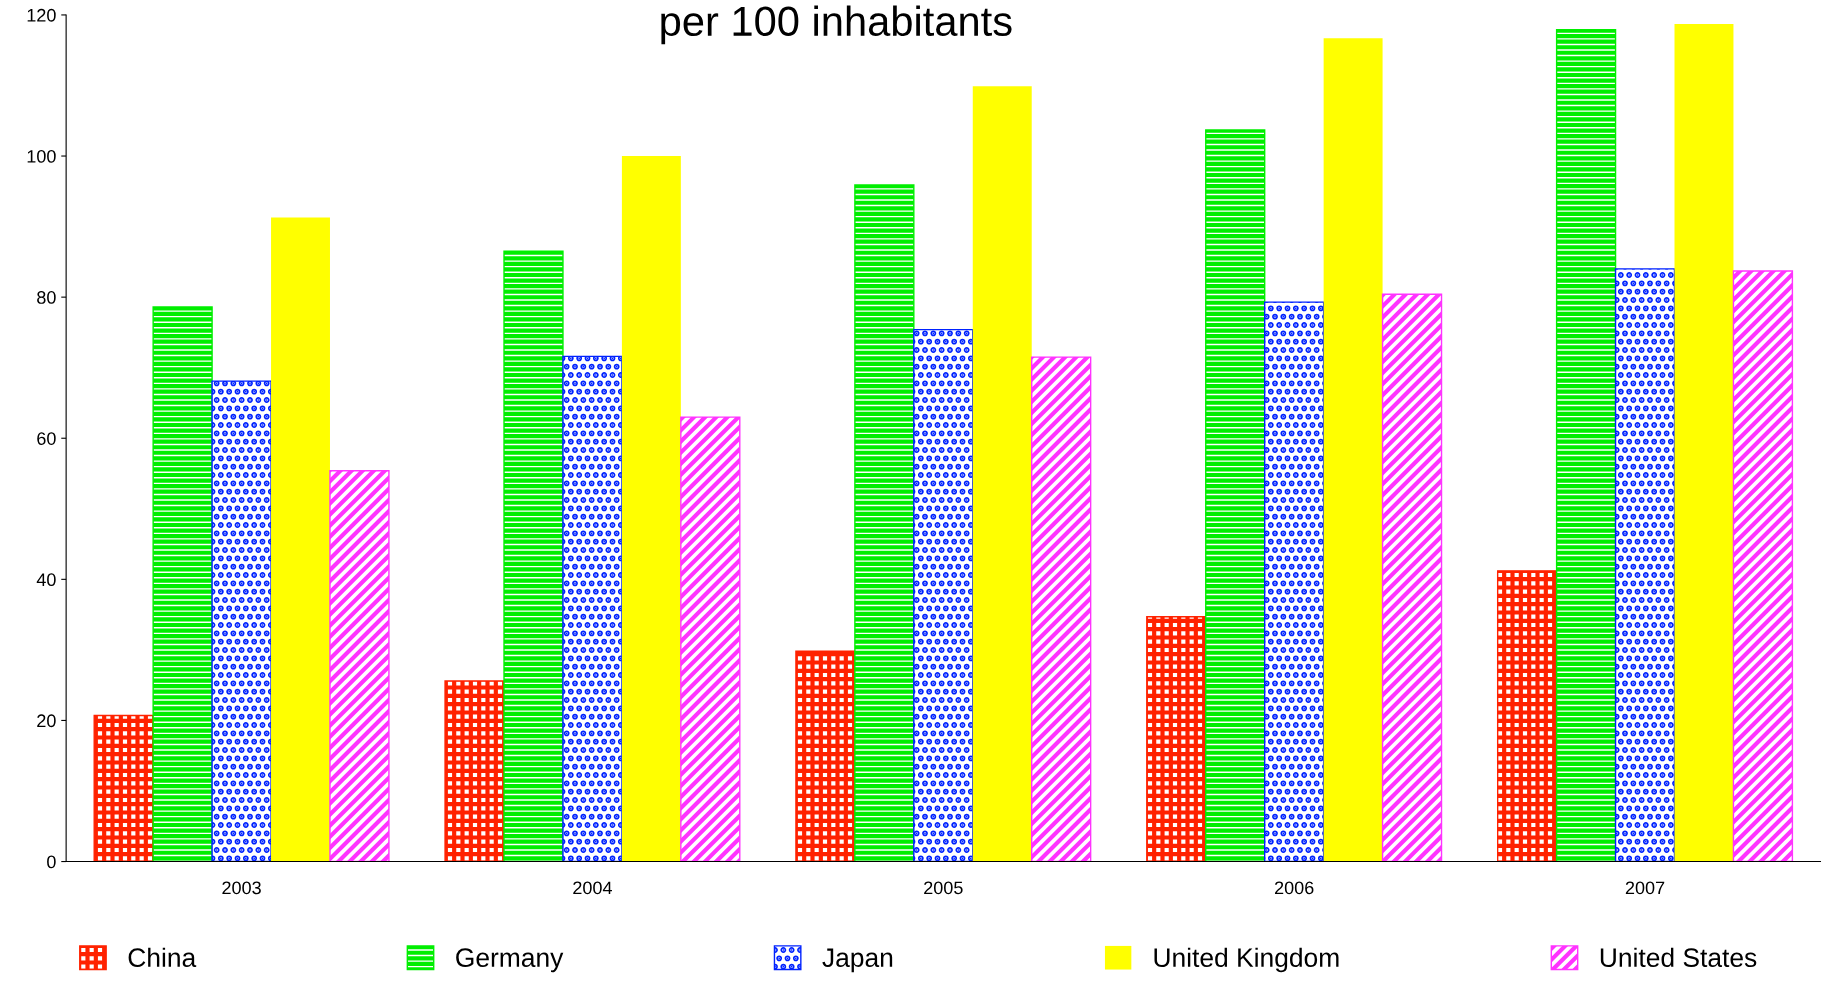 The image size is (1837, 996). Describe the element at coordinates (46, 297) in the screenshot. I see `y-tick-label: 80` at that location.